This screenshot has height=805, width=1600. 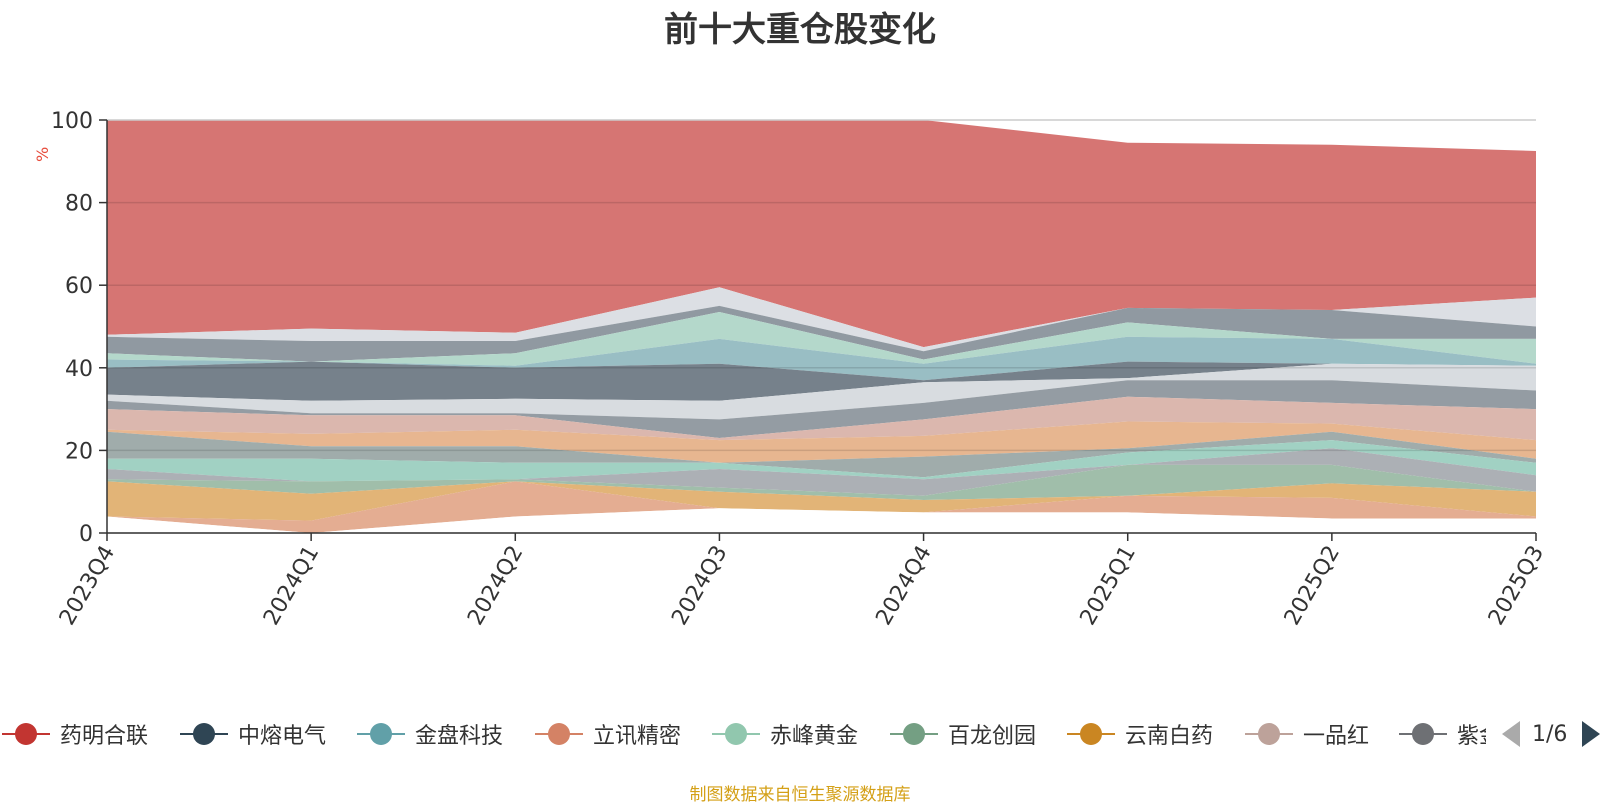 I want to click on x-tick-label: 2023Q4, so click(x=87, y=586).